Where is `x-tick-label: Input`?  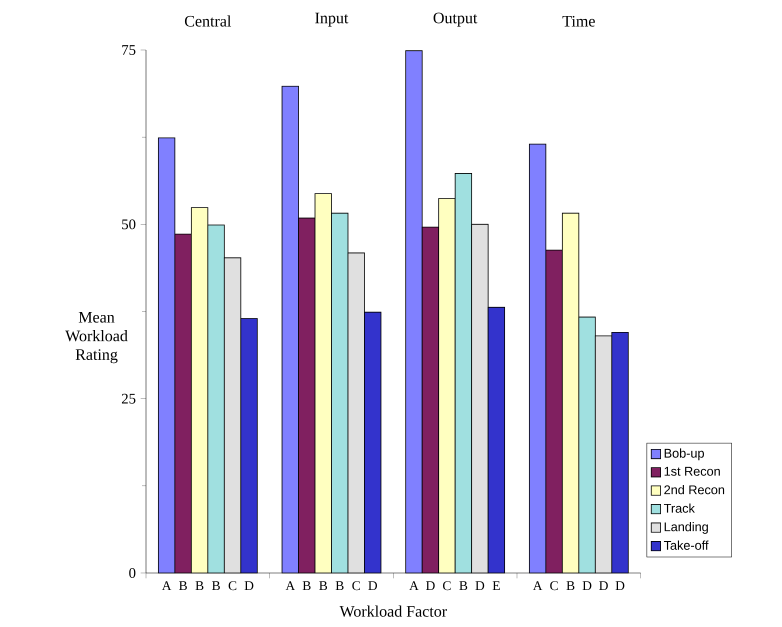 x-tick-label: Input is located at coordinates (331, 19).